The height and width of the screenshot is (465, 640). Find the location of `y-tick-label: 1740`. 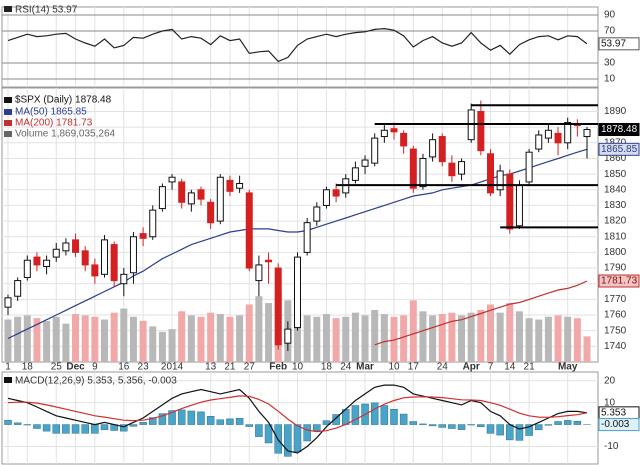

y-tick-label: 1740 is located at coordinates (615, 346).